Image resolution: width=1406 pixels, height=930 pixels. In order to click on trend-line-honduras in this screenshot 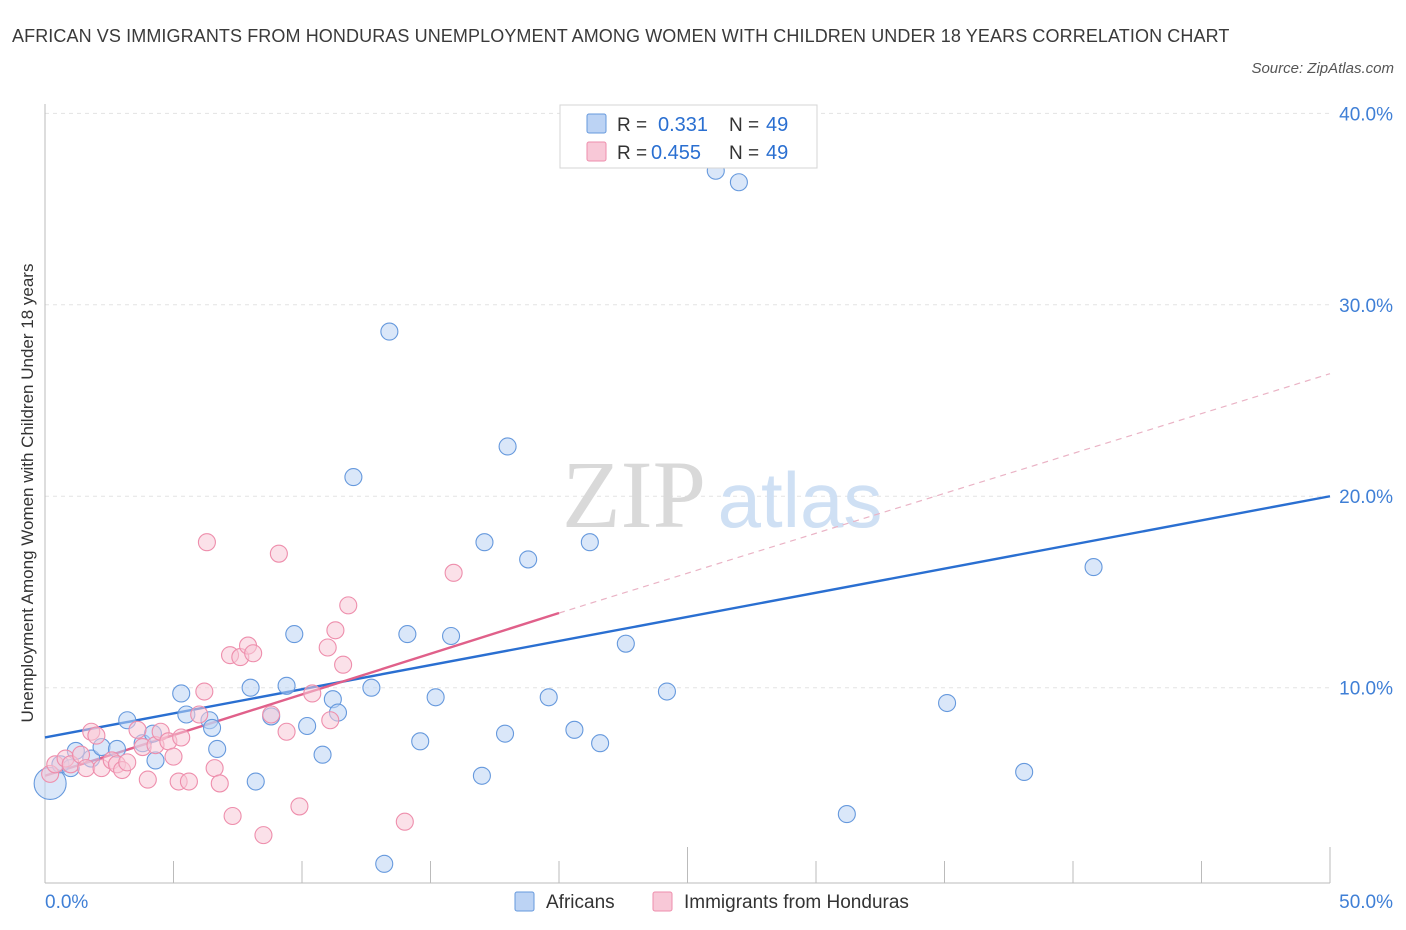, I will do `click(302, 694)`.